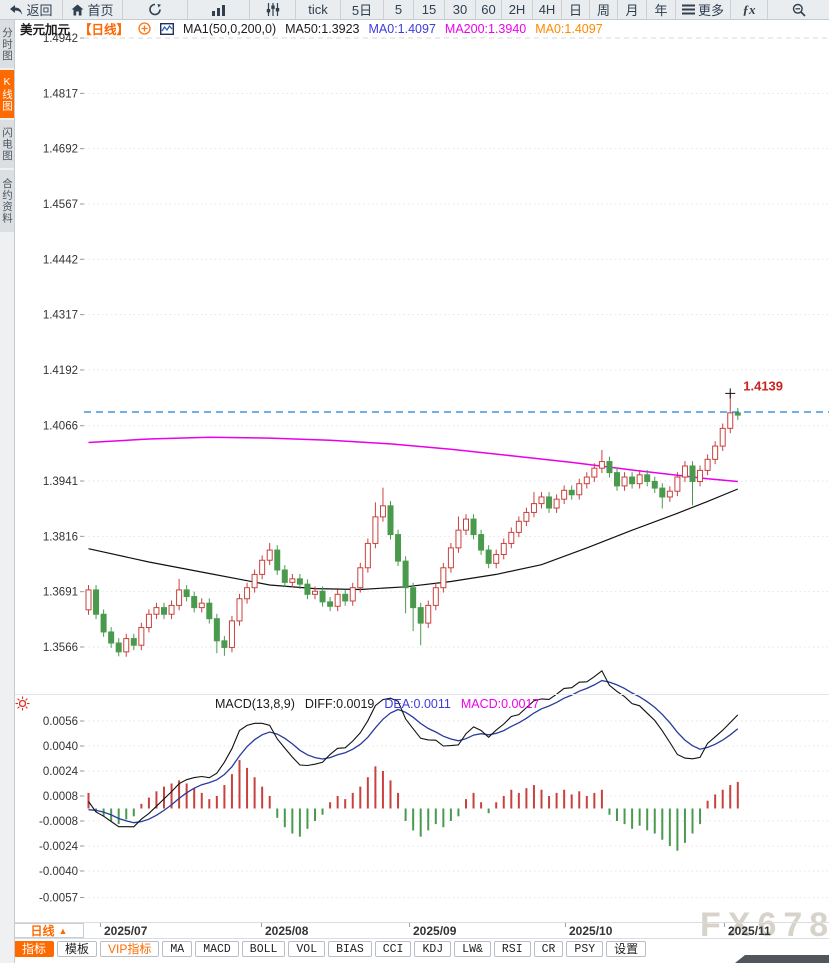 Image resolution: width=829 pixels, height=963 pixels. I want to click on more-button: 更多, so click(703, 9).